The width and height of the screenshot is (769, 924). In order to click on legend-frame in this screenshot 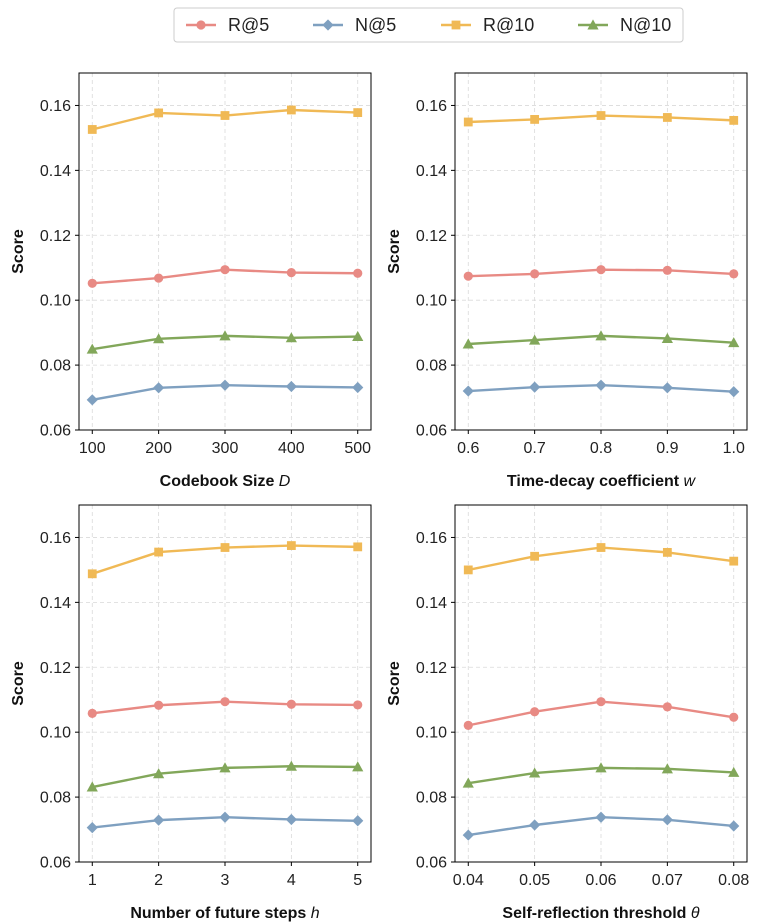, I will do `click(428, 25)`.